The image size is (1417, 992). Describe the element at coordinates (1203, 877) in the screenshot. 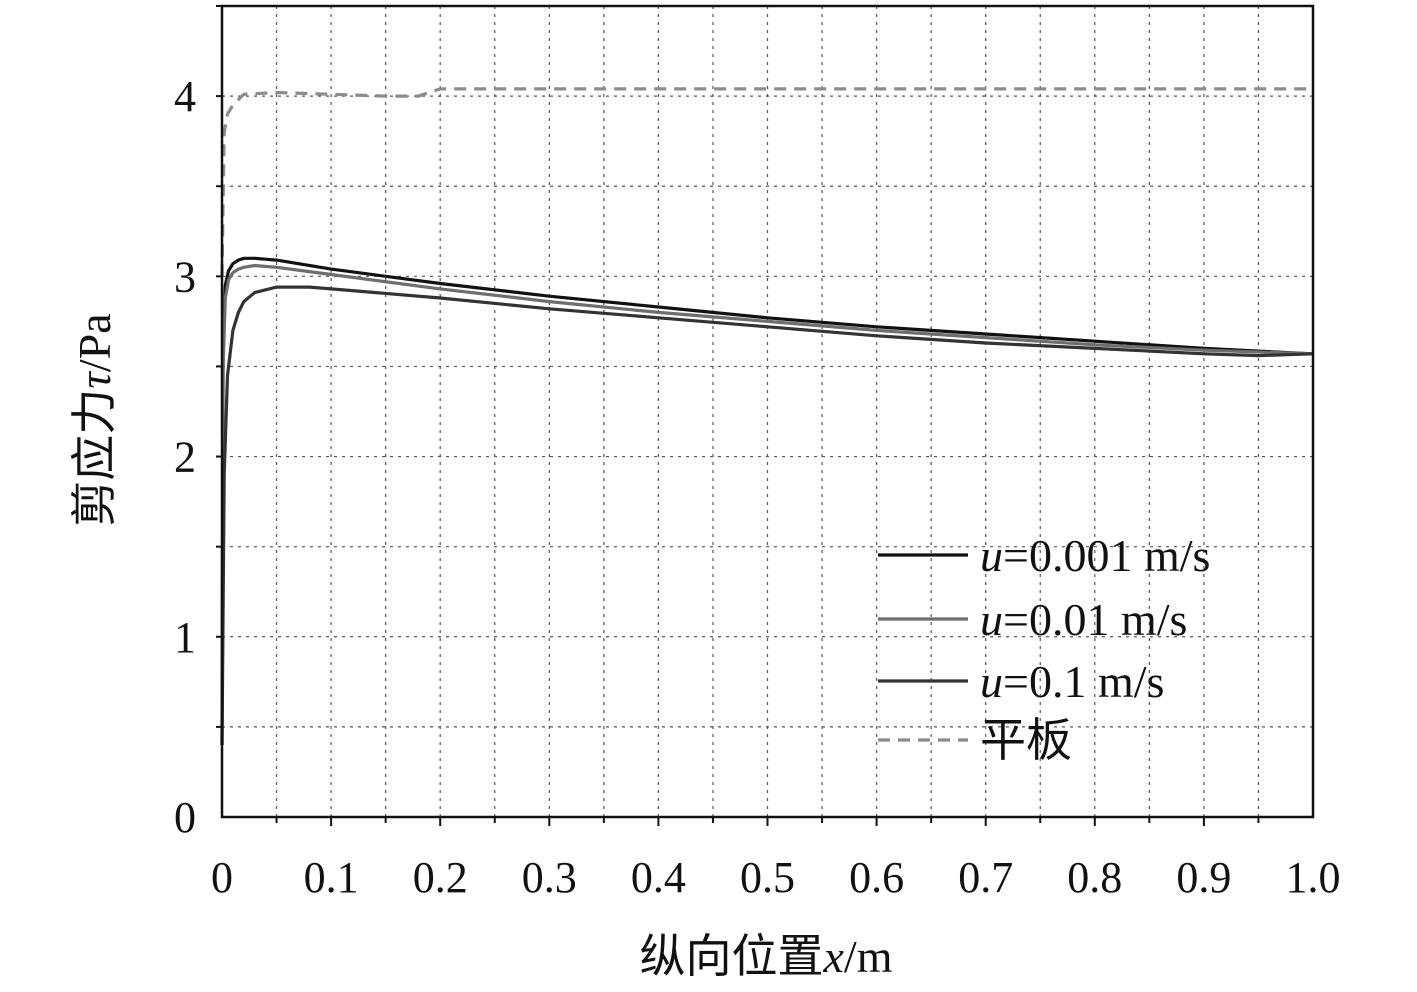

I see `x-tick-label: 0.9` at that location.